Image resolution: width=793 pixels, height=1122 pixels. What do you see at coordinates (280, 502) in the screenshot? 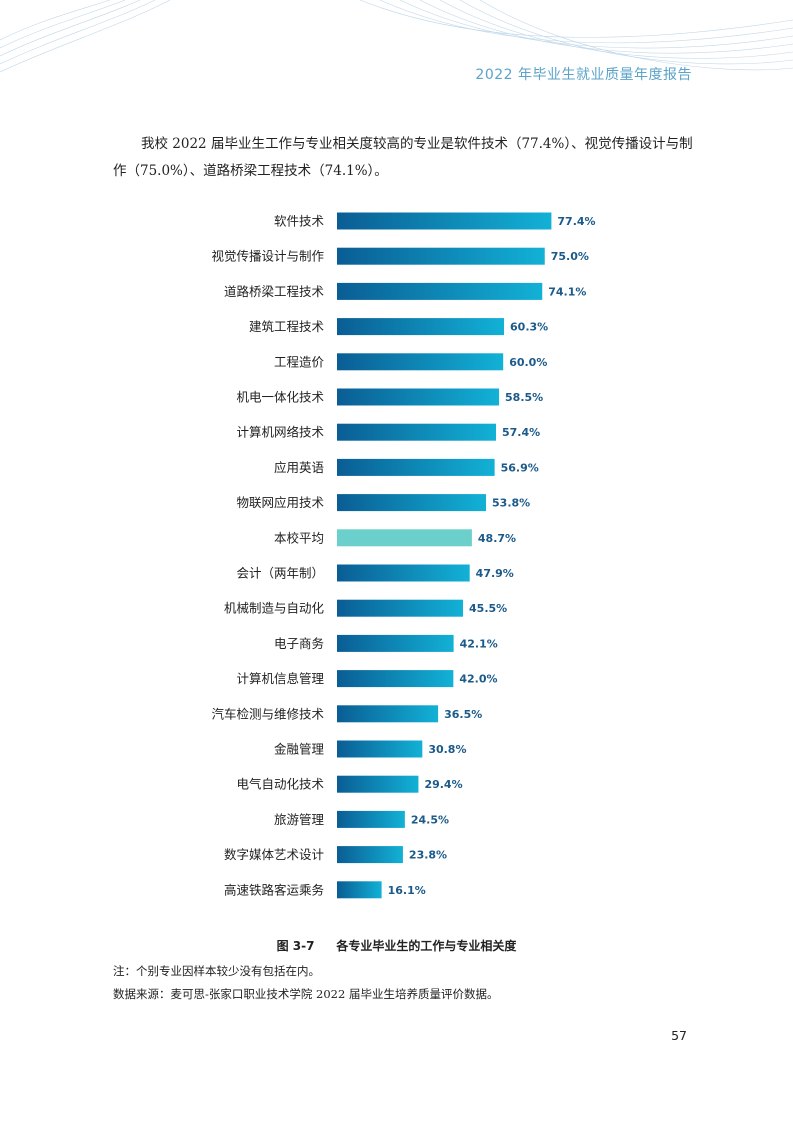
I see `category-label: 物联网应用技术` at bounding box center [280, 502].